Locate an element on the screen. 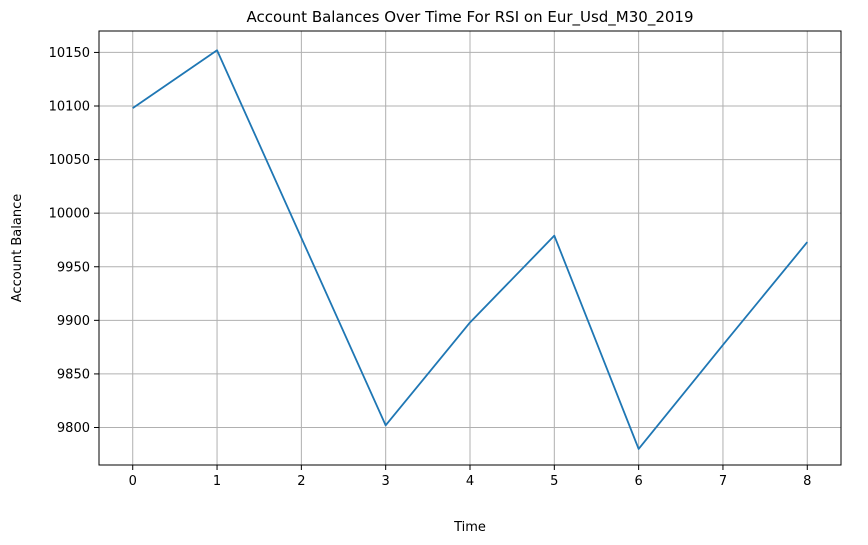 Image resolution: width=868 pixels, height=545 pixels. y-axis-label: Account Balance is located at coordinates (17, 248).